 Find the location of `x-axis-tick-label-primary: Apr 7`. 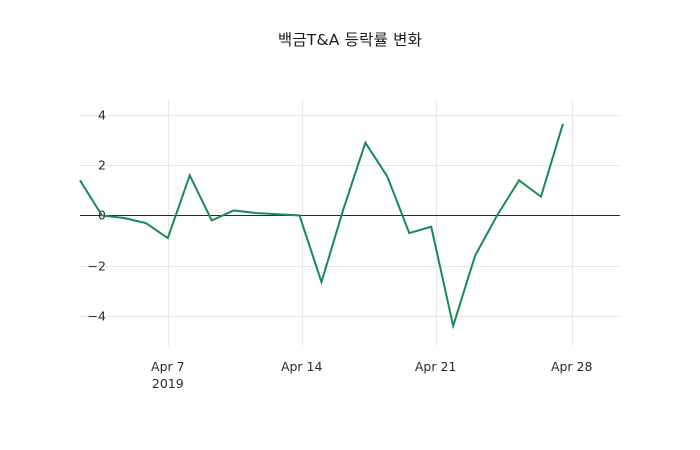

x-axis-tick-label-primary: Apr 7 is located at coordinates (168, 366).